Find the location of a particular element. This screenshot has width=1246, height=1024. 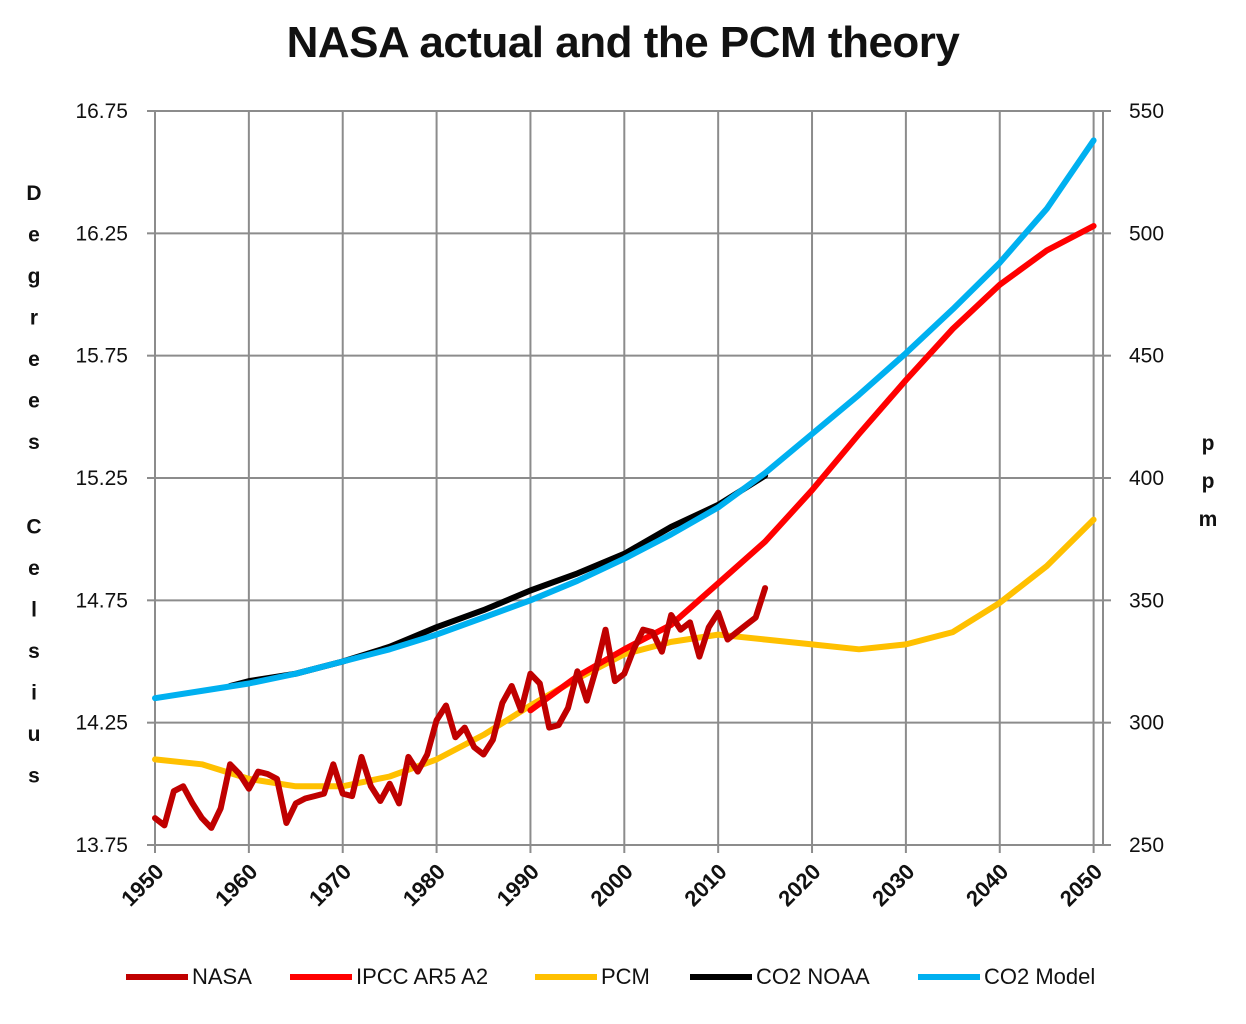

right-tick-label: 550 is located at coordinates (1146, 111).